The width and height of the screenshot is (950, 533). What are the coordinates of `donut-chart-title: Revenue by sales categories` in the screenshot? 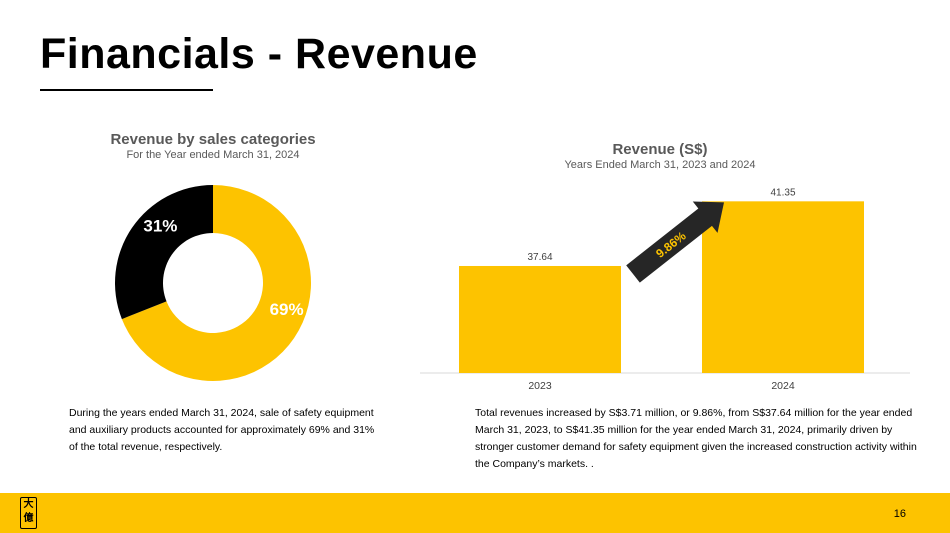 It's located at (213, 139).